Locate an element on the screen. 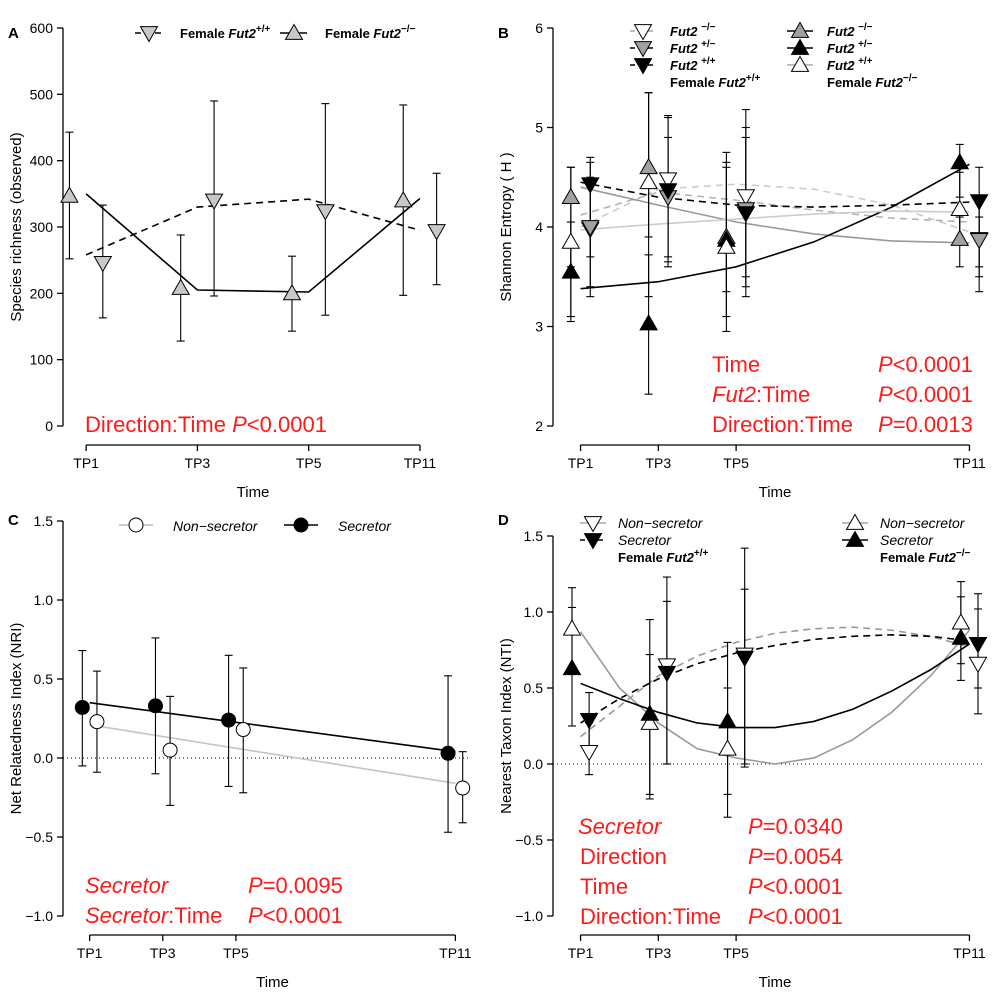 This screenshot has width=1000, height=996. stat-p: P=0.0054 is located at coordinates (795, 856).